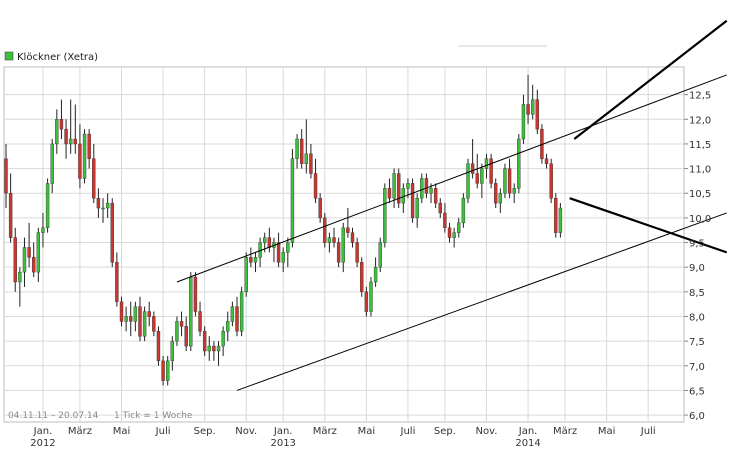 This screenshot has width=739, height=456. Describe the element at coordinates (42, 443) in the screenshot. I see `x-year-label: 2012` at that location.